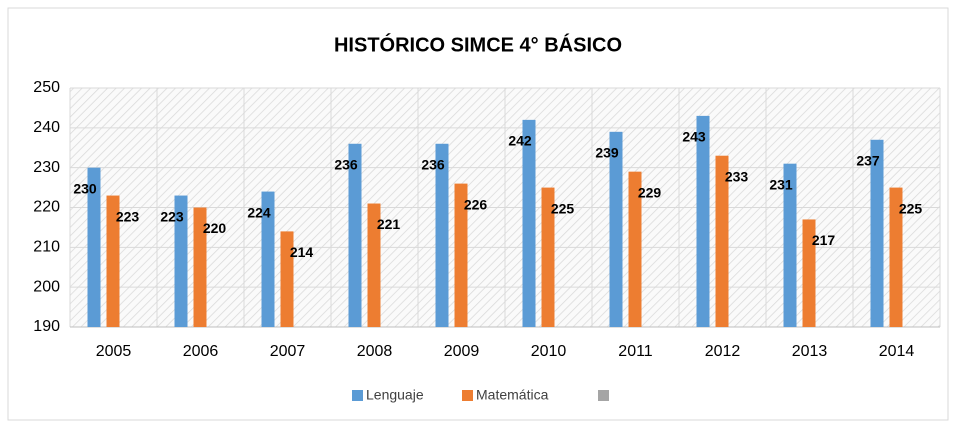  Describe the element at coordinates (635, 351) in the screenshot. I see `x-tick-label: 2011` at that location.